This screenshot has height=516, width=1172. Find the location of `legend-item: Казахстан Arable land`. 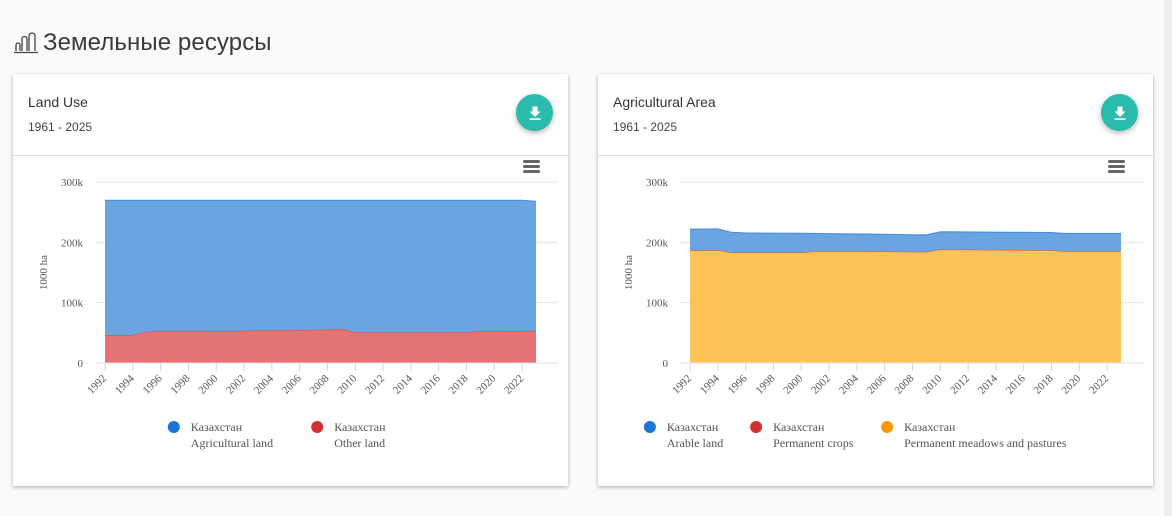

legend-item: Казахстан Arable land is located at coordinates (683, 435).